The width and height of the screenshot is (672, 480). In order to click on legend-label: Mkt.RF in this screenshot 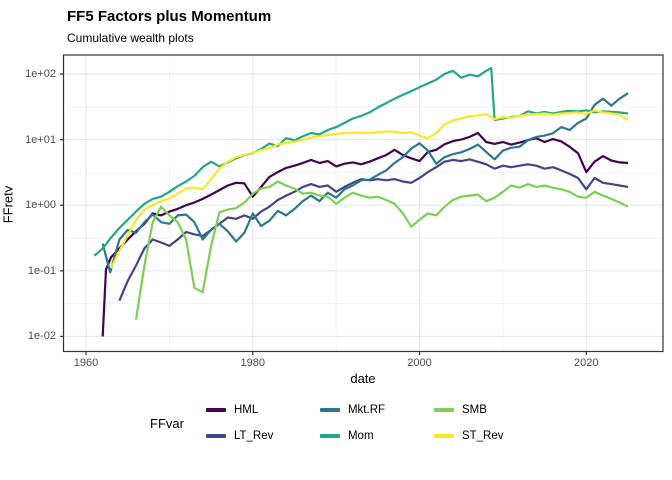, I will do `click(366, 410)`.